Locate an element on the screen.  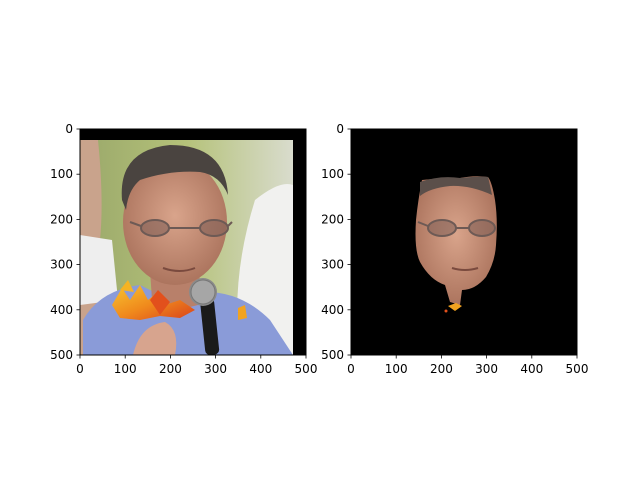
right-x-tick-label: 400 is located at coordinates (531, 369).